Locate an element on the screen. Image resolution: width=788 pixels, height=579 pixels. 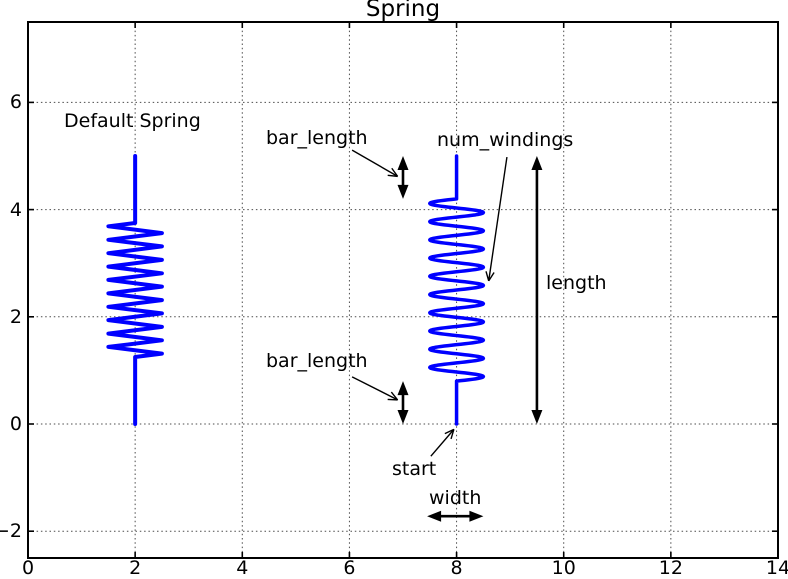
double-arrow-bar-length-top-extent is located at coordinates (403, 177).